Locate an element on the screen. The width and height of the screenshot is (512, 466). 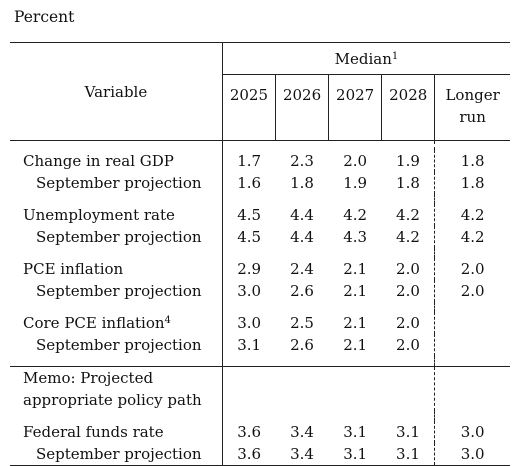
cell-unemp-sep-longer-run: 4.2 is located at coordinates (472, 237).